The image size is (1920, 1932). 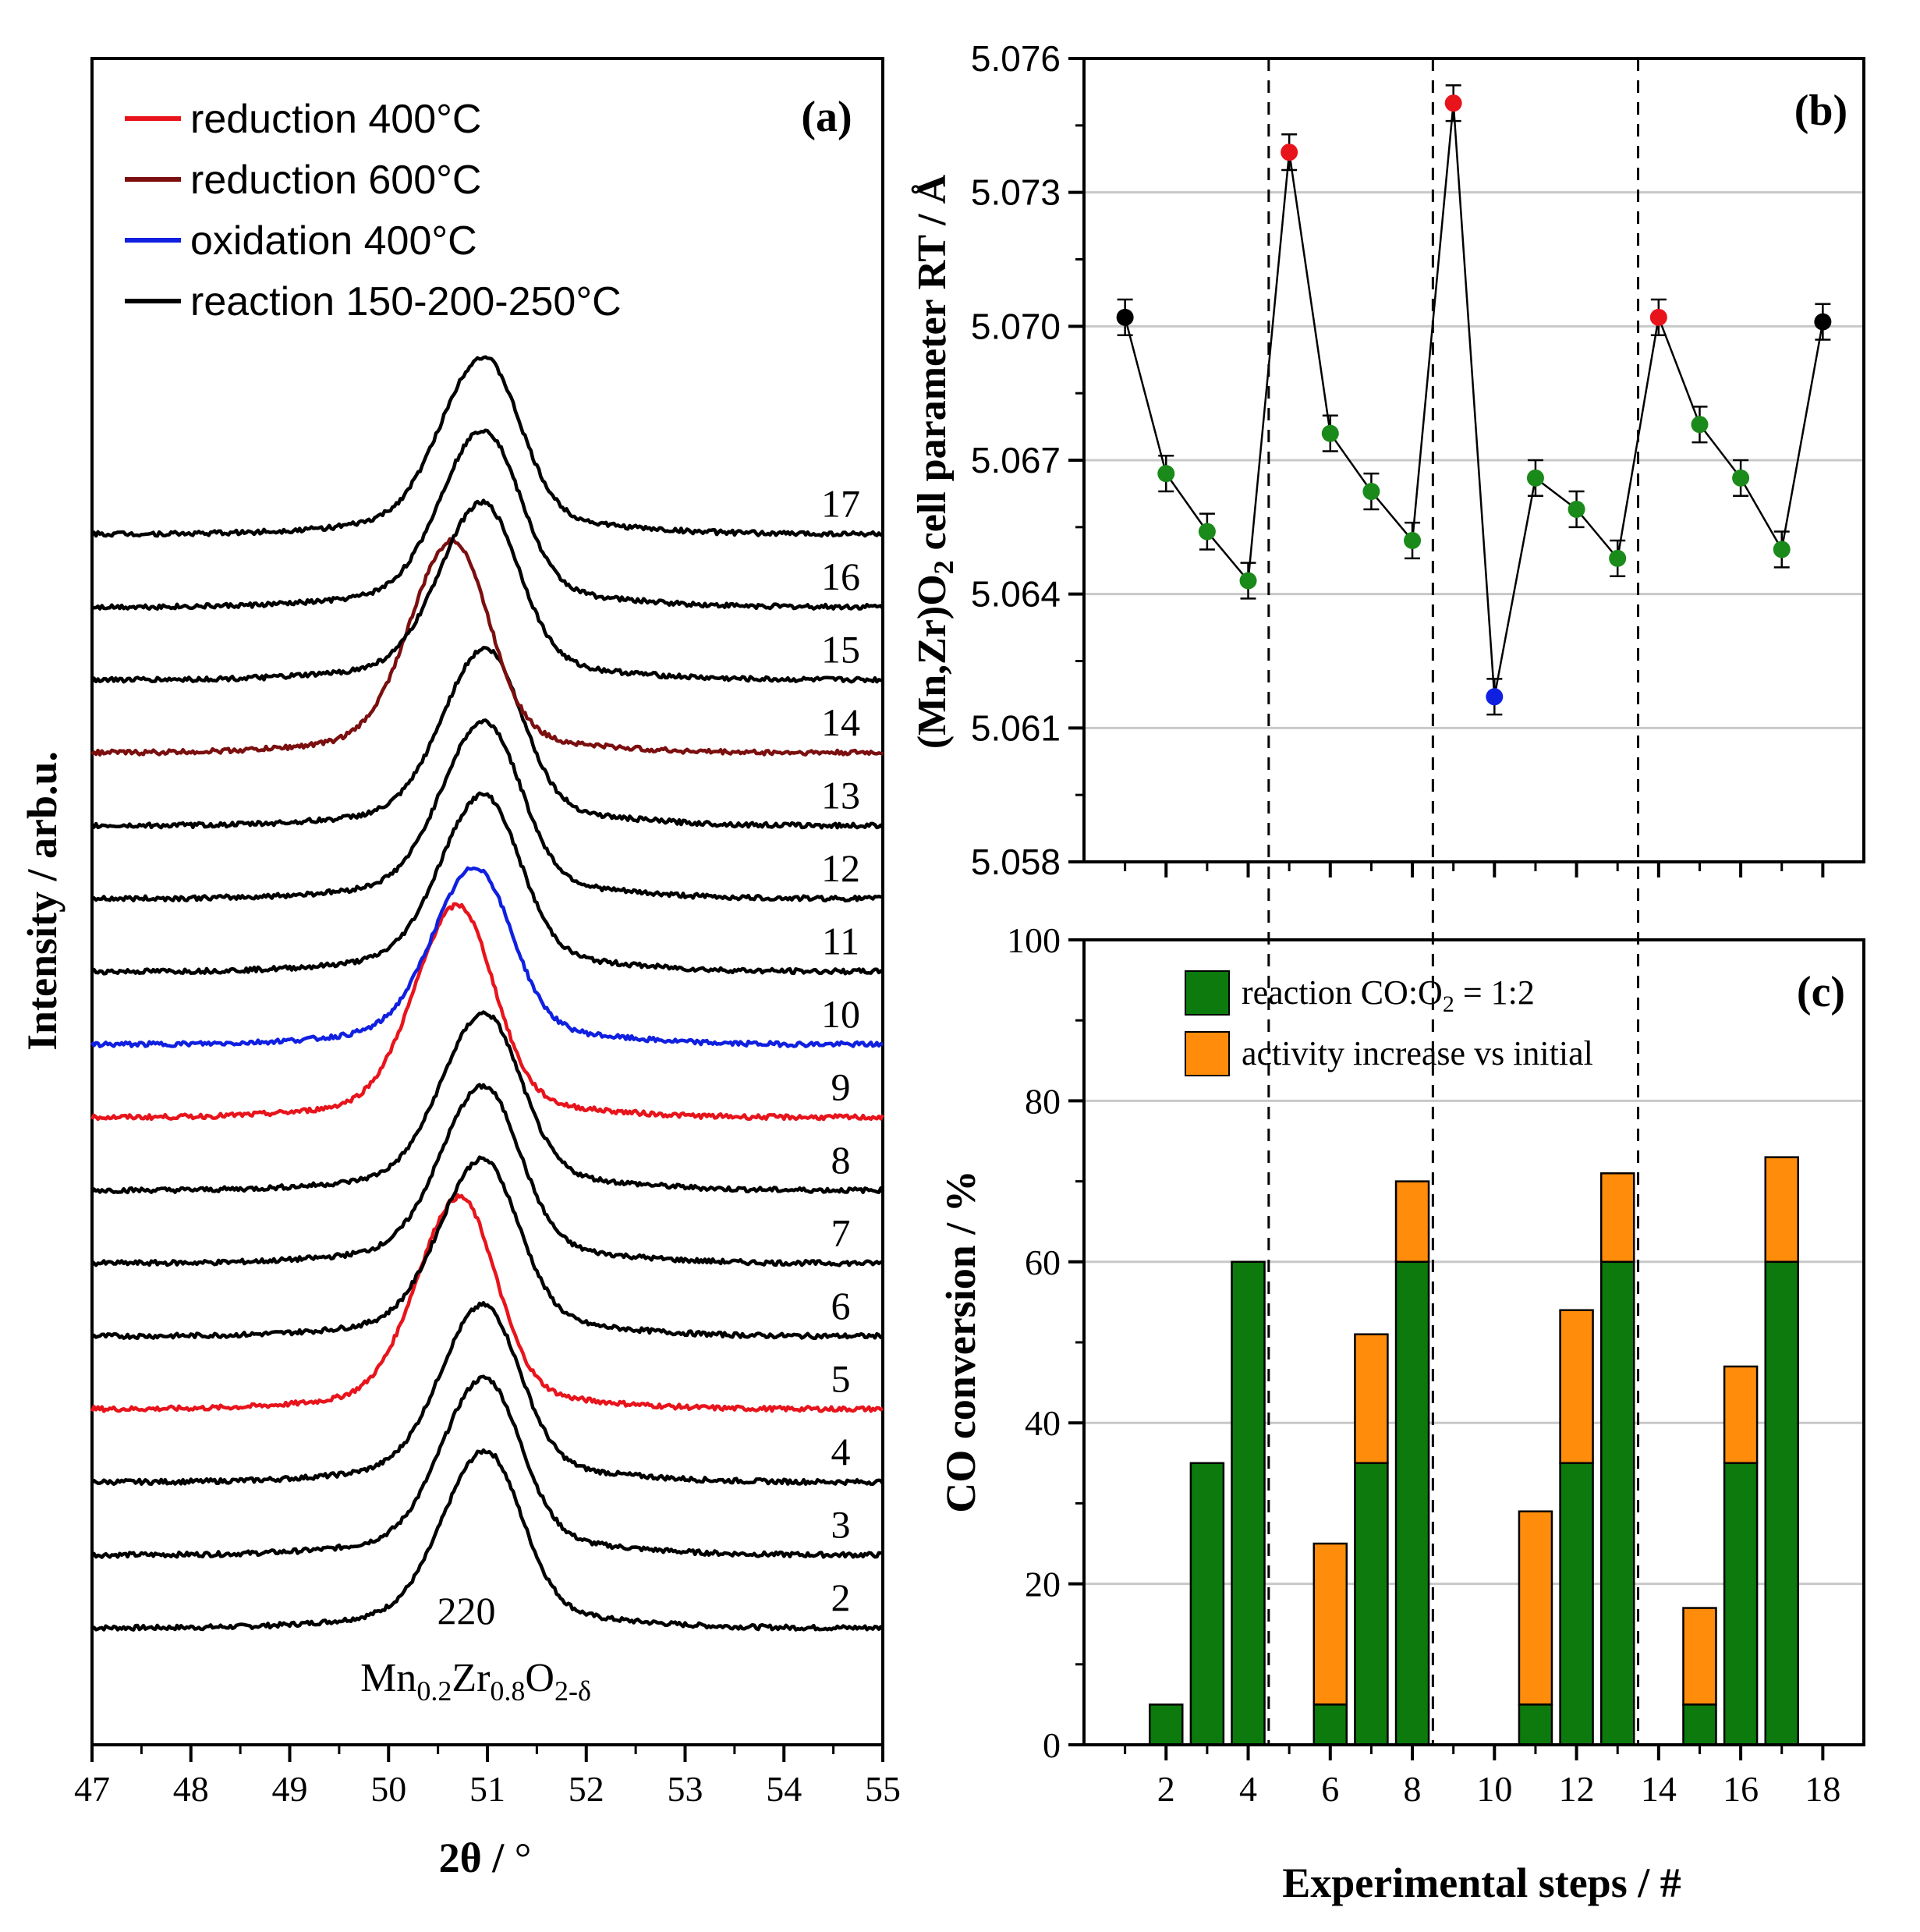 What do you see at coordinates (883, 1789) in the screenshot?
I see `panel-a-x-tick-label: 55` at bounding box center [883, 1789].